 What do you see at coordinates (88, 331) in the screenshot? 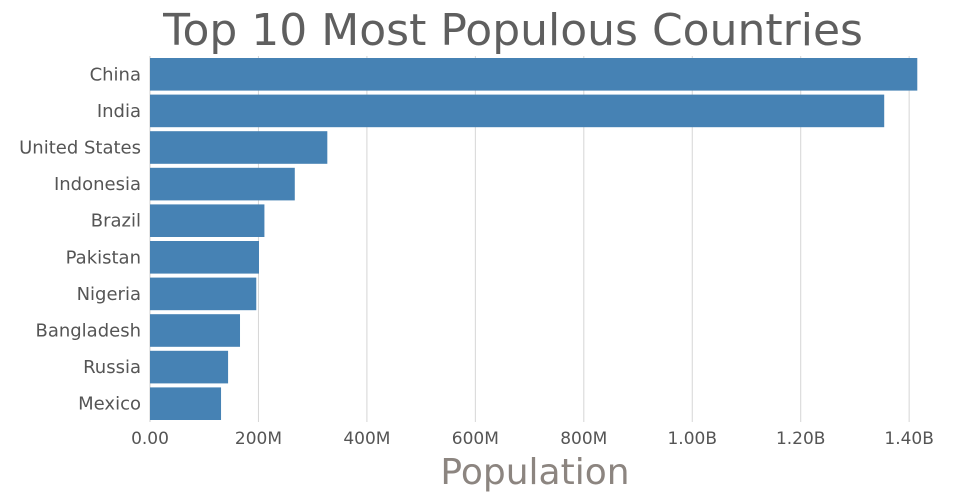
I see `category-label: Bangladesh` at bounding box center [88, 331].